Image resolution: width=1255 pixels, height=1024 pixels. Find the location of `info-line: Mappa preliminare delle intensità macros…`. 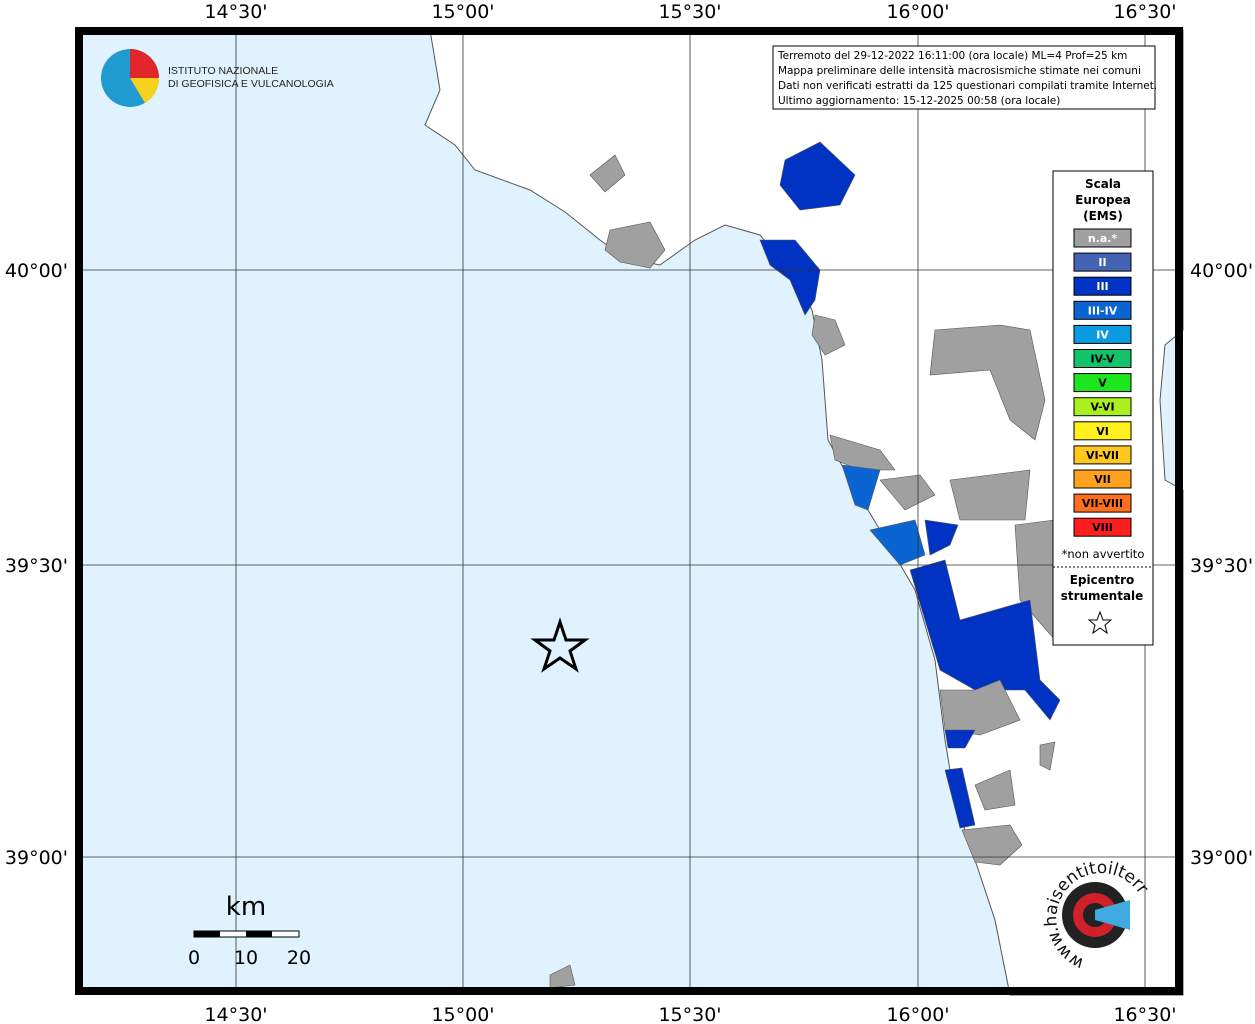

info-line: Mappa preliminare delle intensità macros… is located at coordinates (959, 71).